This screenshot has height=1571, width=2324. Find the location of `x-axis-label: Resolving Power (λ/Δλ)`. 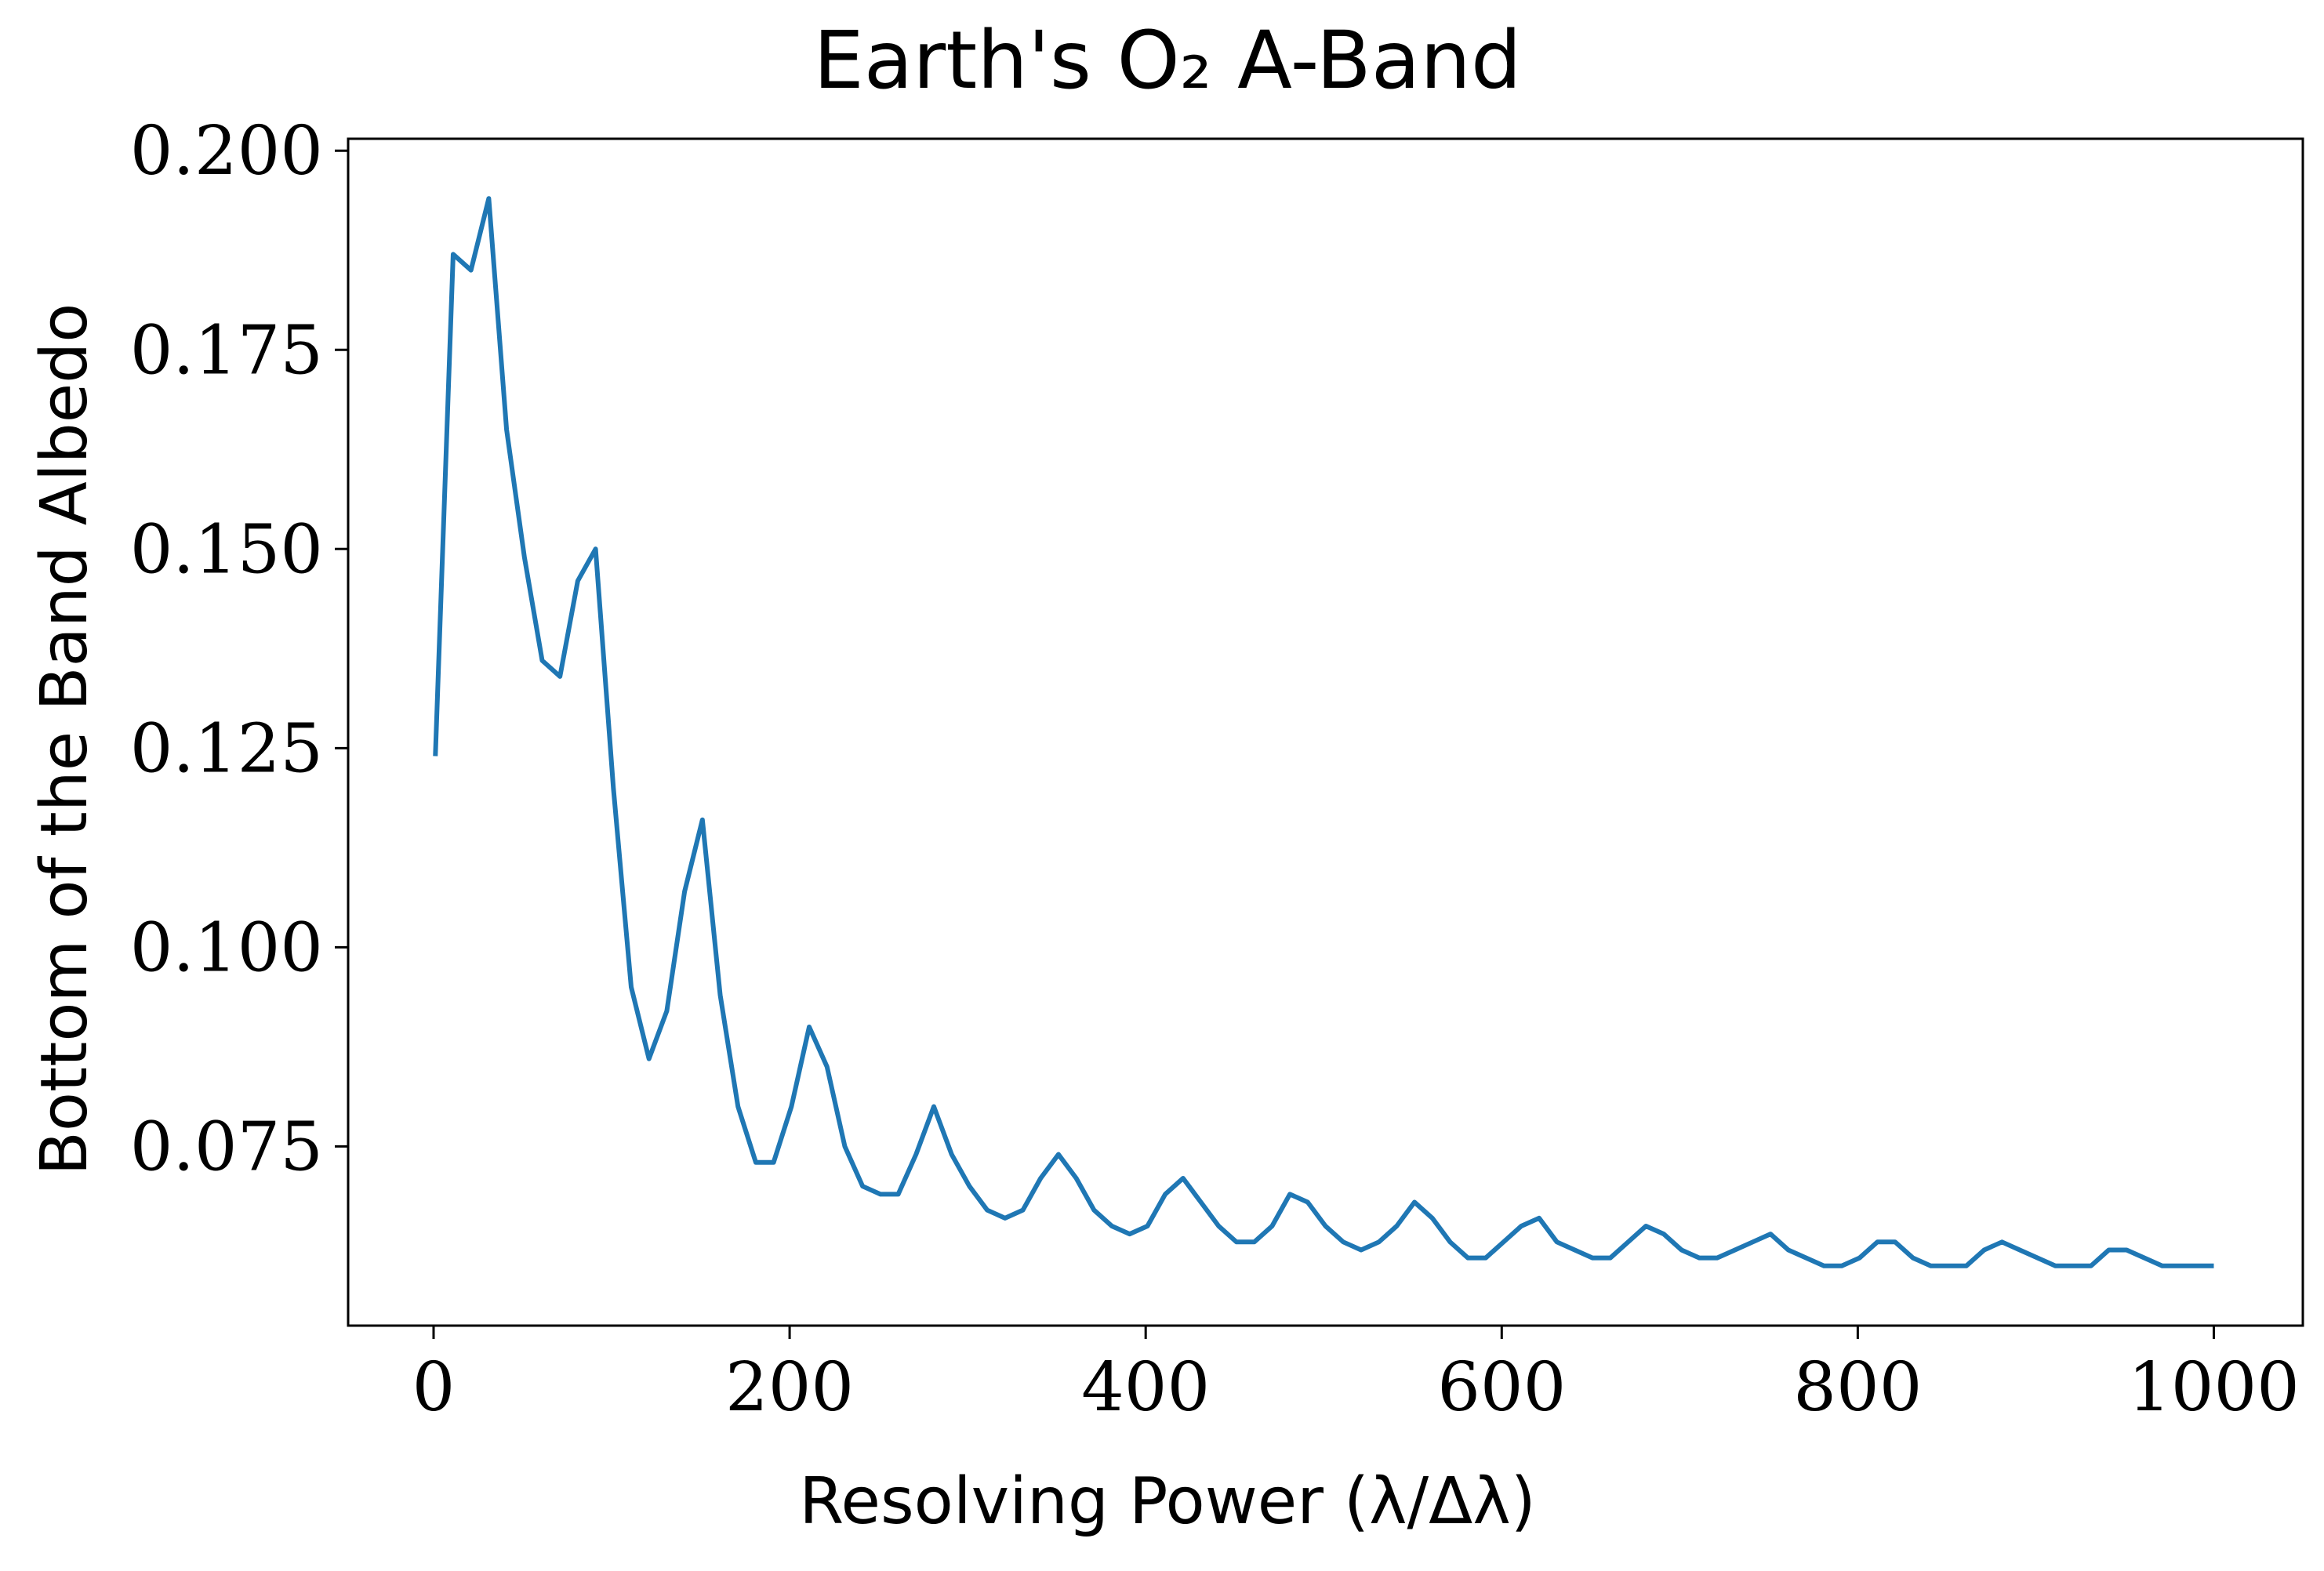

x-axis-label: Resolving Power (λ/Δλ) is located at coordinates (1167, 1501).